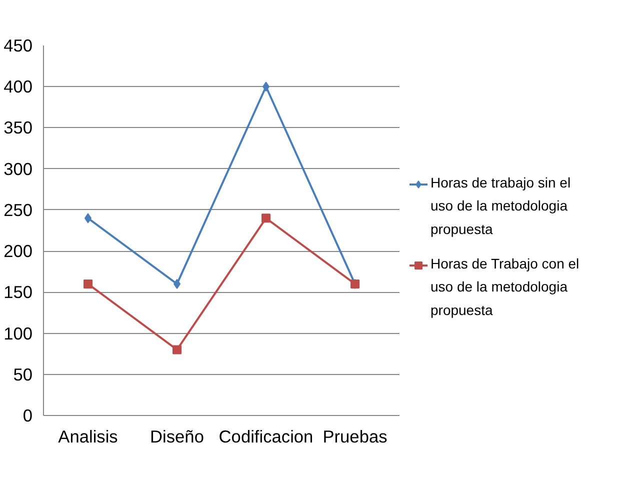 Image resolution: width=640 pixels, height=480 pixels. I want to click on y-tick-label: 450, so click(18, 46).